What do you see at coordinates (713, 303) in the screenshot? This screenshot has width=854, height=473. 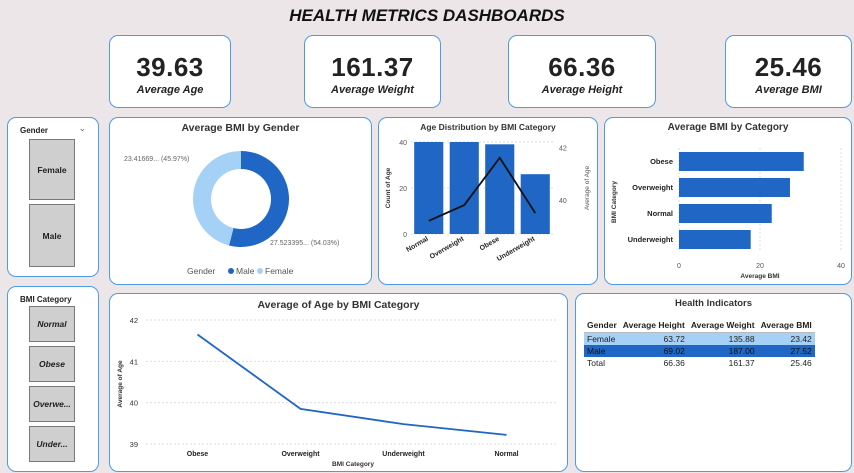 I see `table-title: Health Indicators` at bounding box center [713, 303].